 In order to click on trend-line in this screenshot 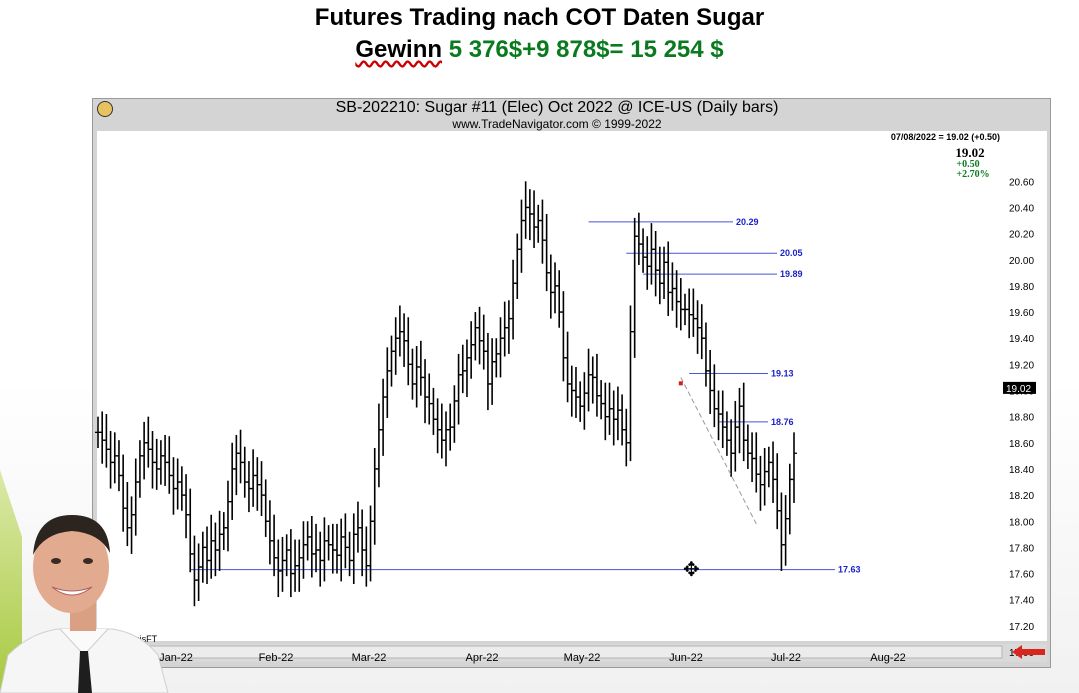, I will do `click(718, 451)`.